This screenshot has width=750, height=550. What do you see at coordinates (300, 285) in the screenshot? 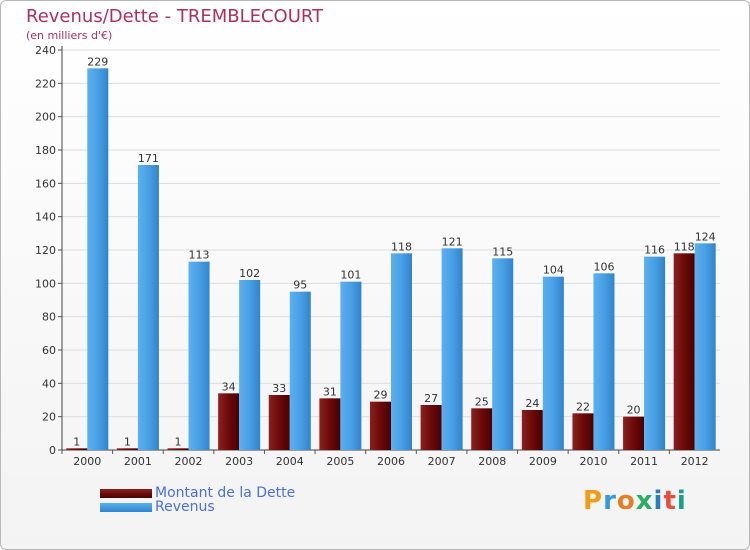
I see `data-label-revenus: 95` at bounding box center [300, 285].